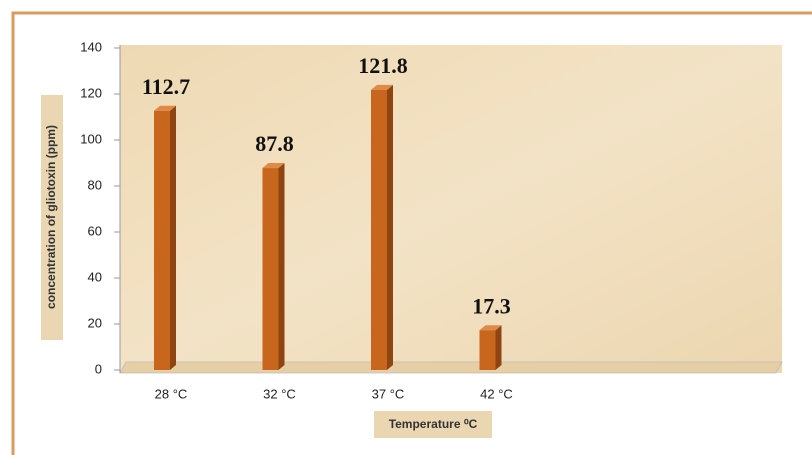 Image resolution: width=812 pixels, height=455 pixels. Describe the element at coordinates (91, 138) in the screenshot. I see `y-tick-label: 100` at that location.